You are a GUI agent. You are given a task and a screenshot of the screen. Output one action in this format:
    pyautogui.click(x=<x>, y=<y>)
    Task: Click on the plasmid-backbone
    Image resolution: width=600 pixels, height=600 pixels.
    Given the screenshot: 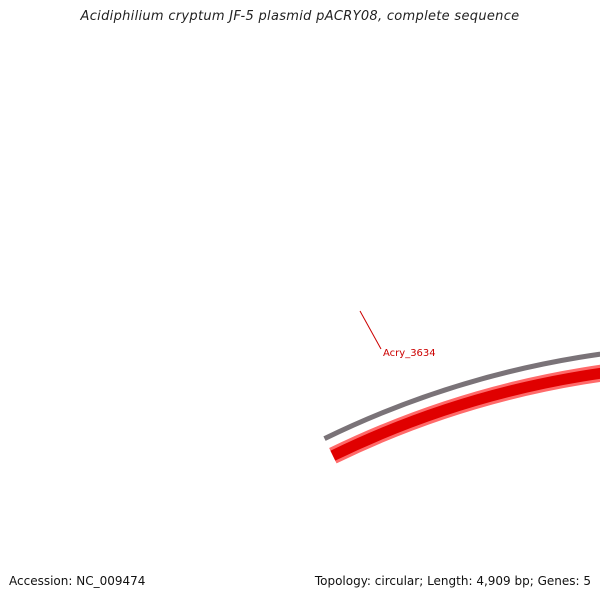 What is the action you would take?
    pyautogui.click(x=461, y=396)
    